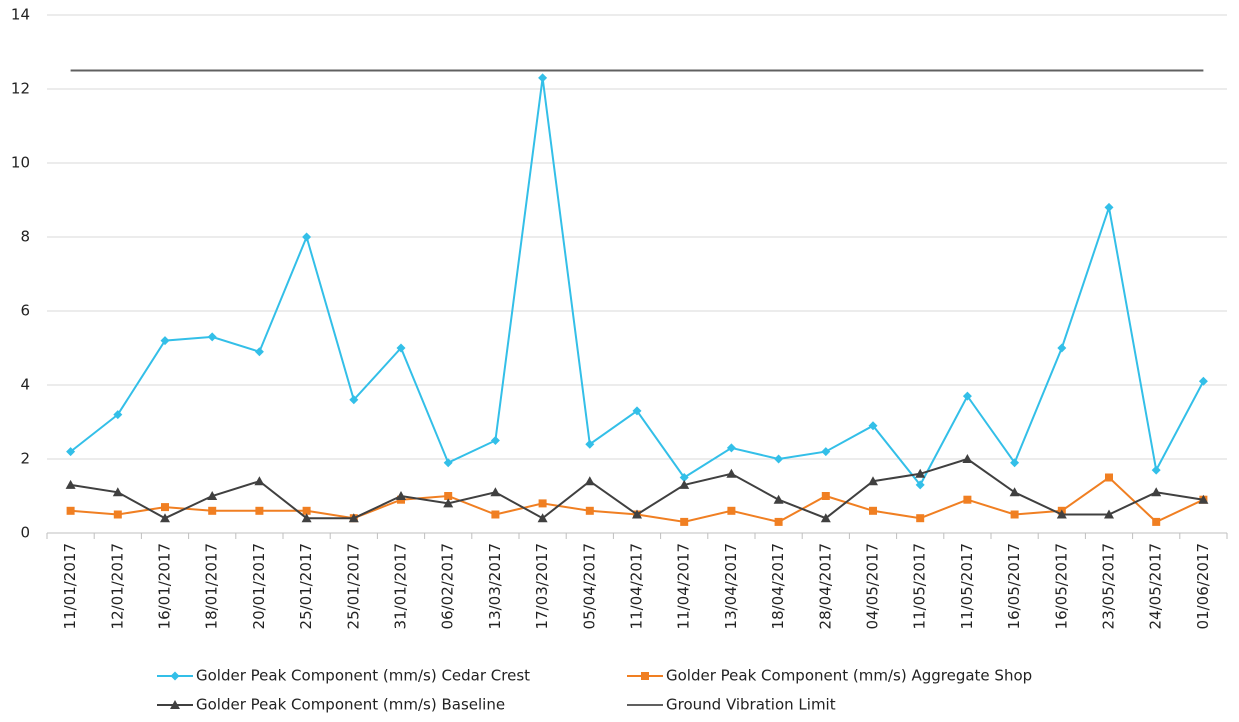  I want to click on x-tick-label: 23/05/2017, so click(1109, 586).